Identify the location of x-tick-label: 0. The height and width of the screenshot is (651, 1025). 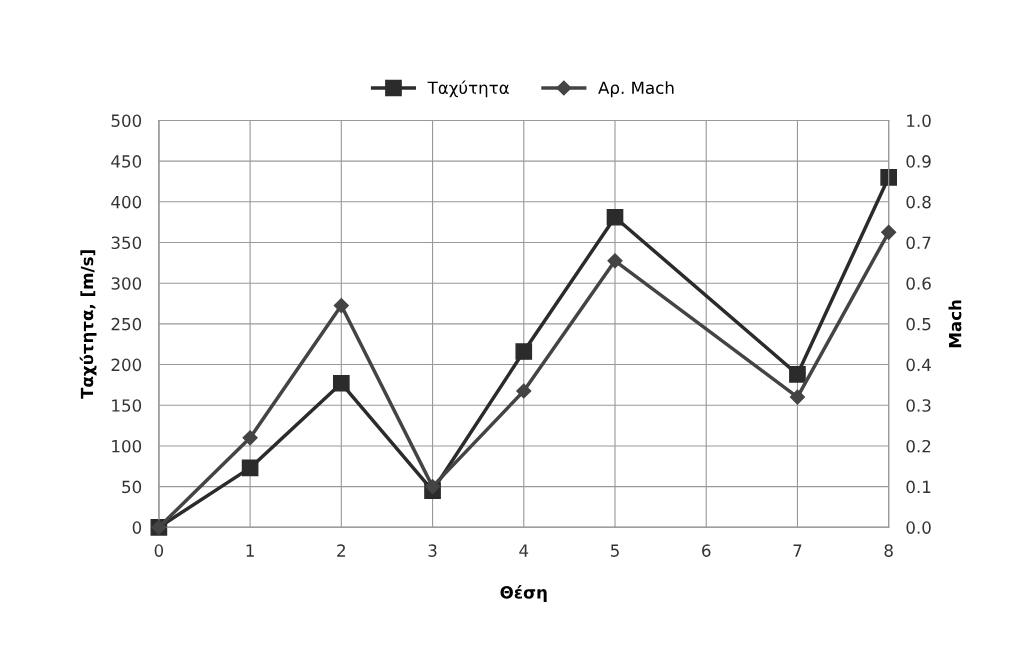
(159, 550).